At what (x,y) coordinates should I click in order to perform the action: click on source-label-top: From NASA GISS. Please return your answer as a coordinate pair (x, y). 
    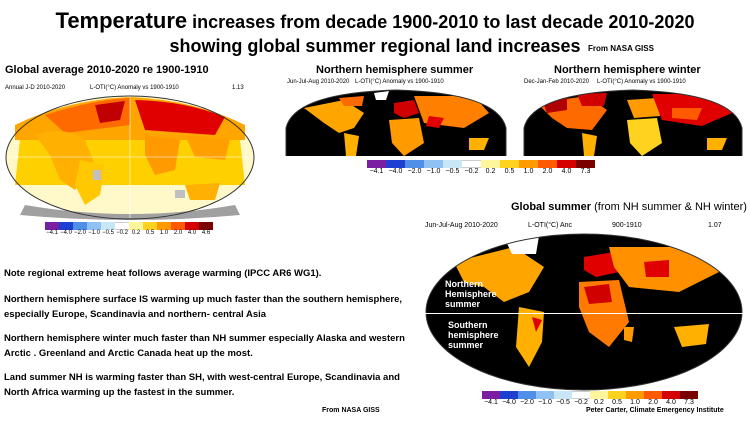
    Looking at the image, I should click on (621, 48).